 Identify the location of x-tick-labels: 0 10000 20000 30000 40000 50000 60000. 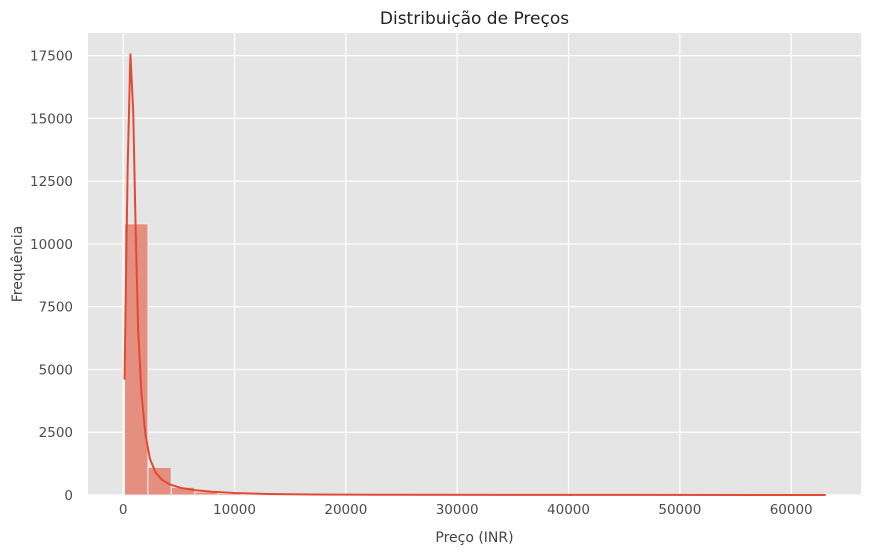
(466, 510).